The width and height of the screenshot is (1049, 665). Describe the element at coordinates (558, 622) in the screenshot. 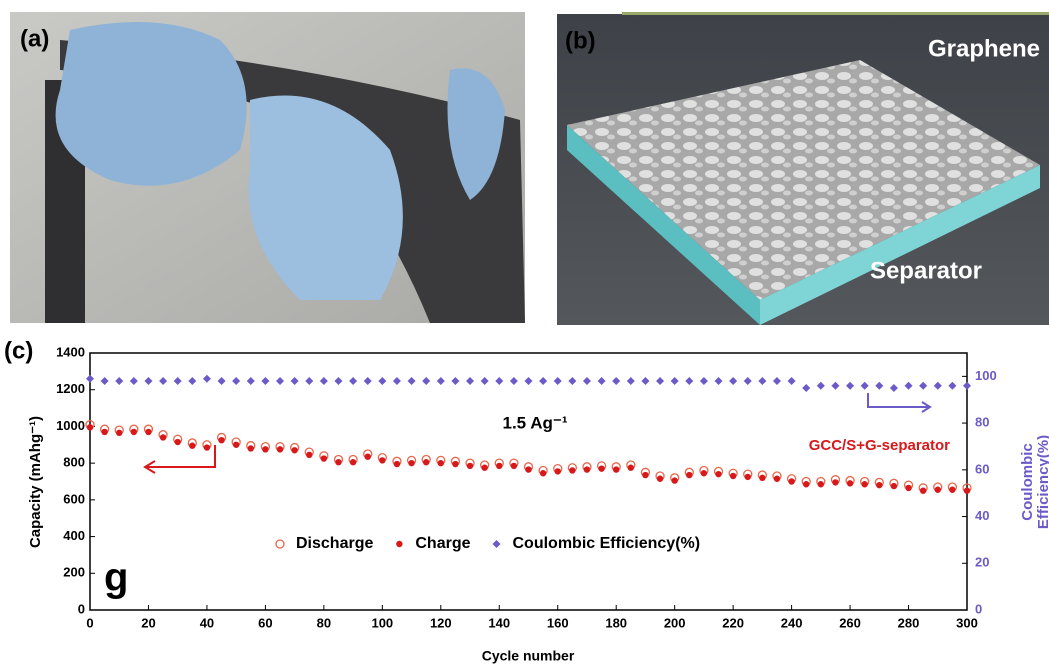

I see `x-tick-label: 160` at that location.